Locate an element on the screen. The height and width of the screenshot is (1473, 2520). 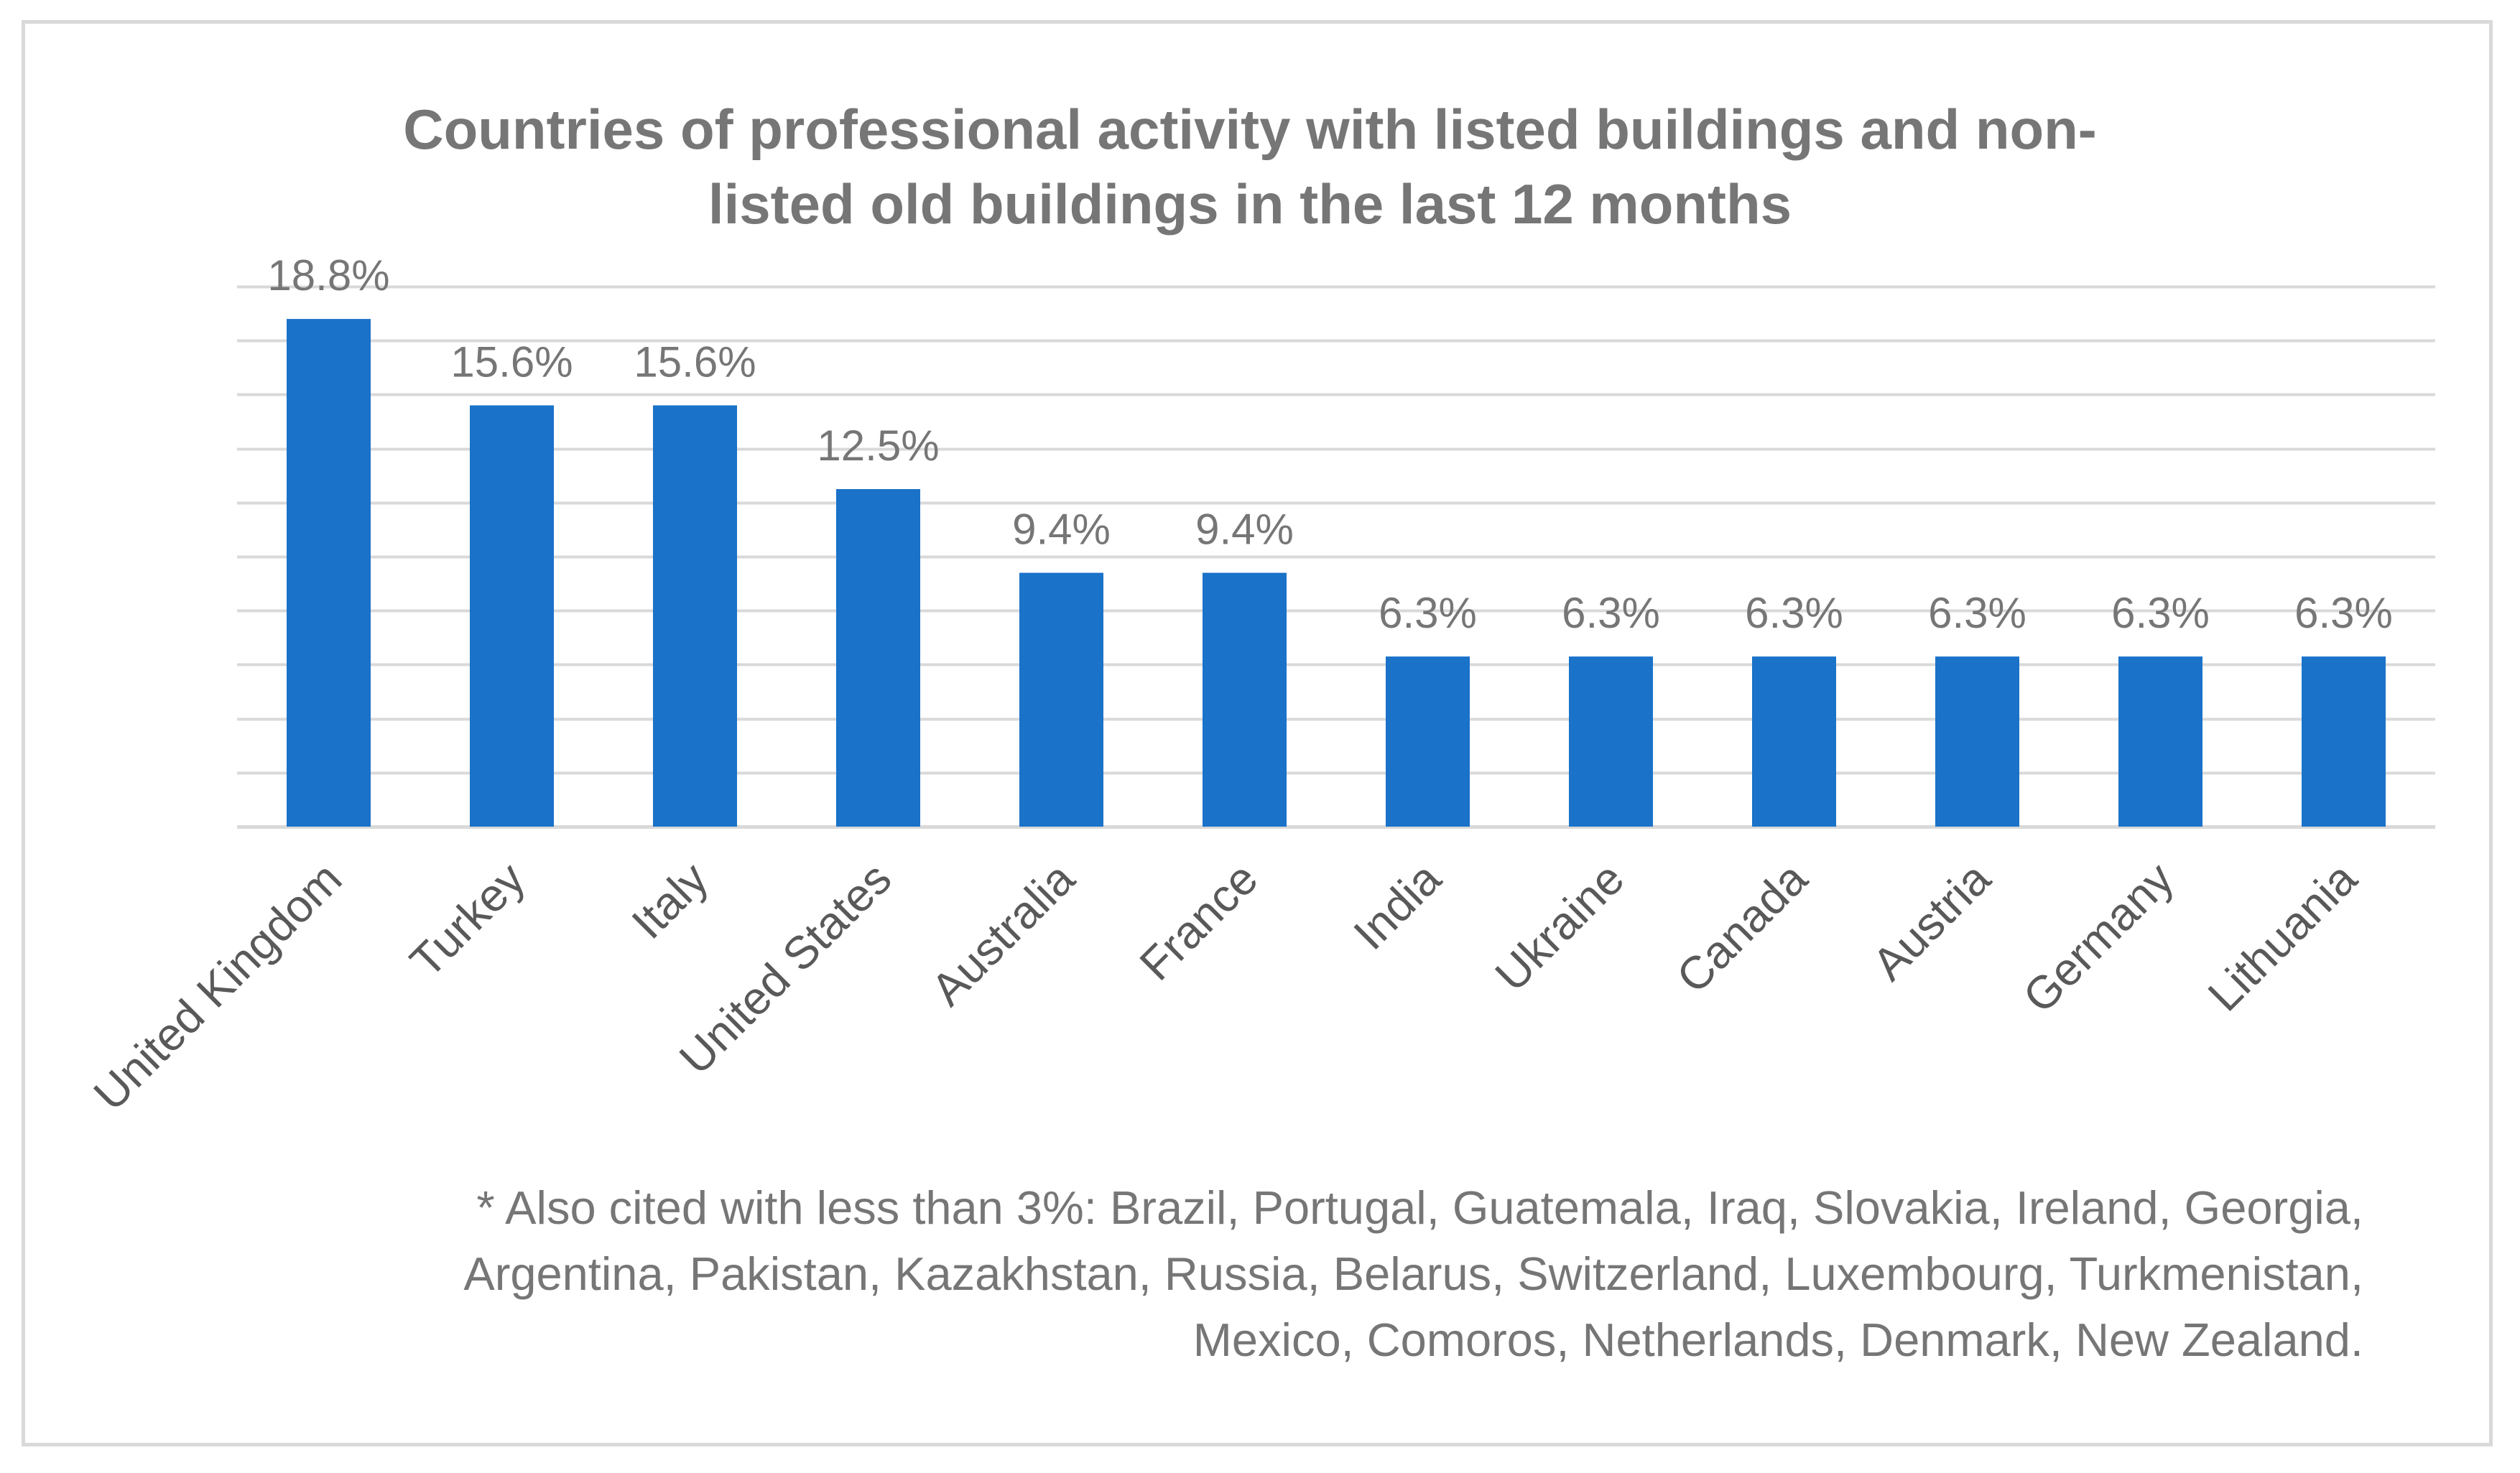
x-tick-label: Italy is located at coordinates (669, 901).